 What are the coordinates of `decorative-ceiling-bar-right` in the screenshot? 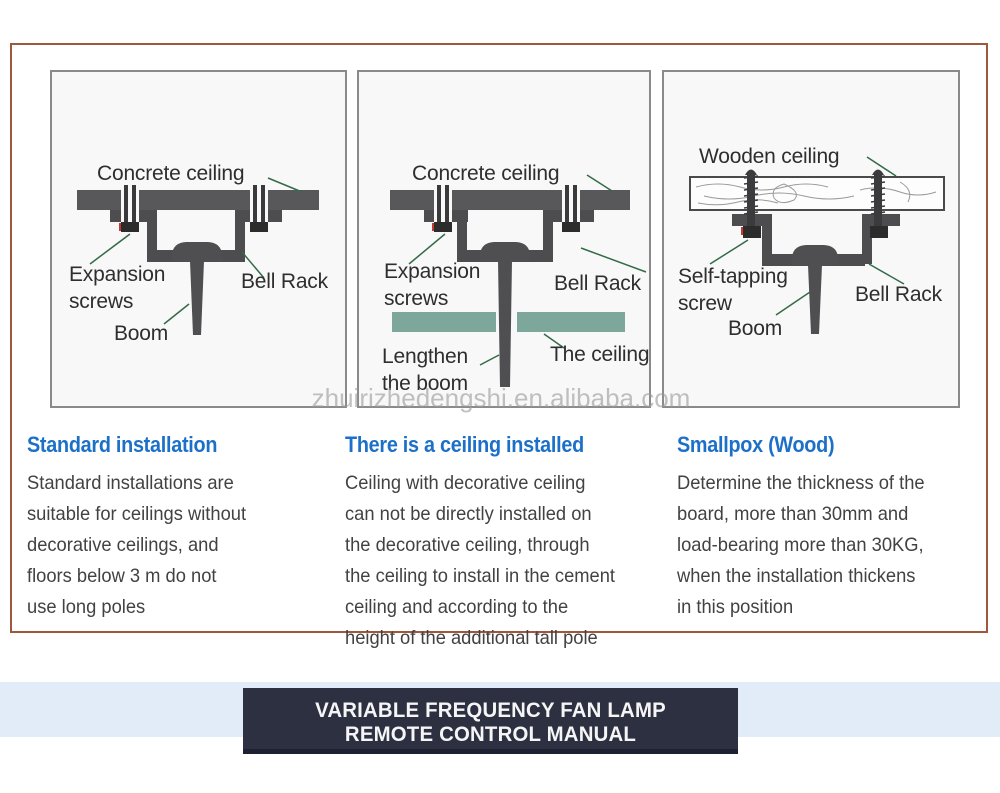 It's located at (571, 322).